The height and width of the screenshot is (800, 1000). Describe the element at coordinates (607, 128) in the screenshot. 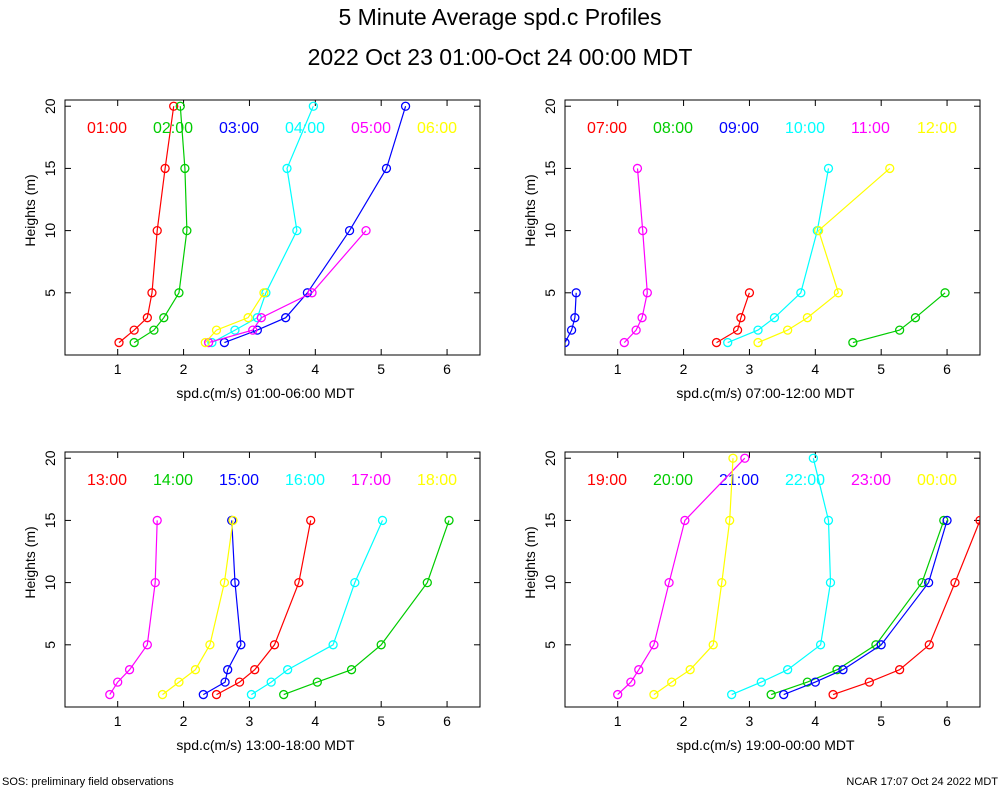

I see `legend-entry: 07:00` at that location.